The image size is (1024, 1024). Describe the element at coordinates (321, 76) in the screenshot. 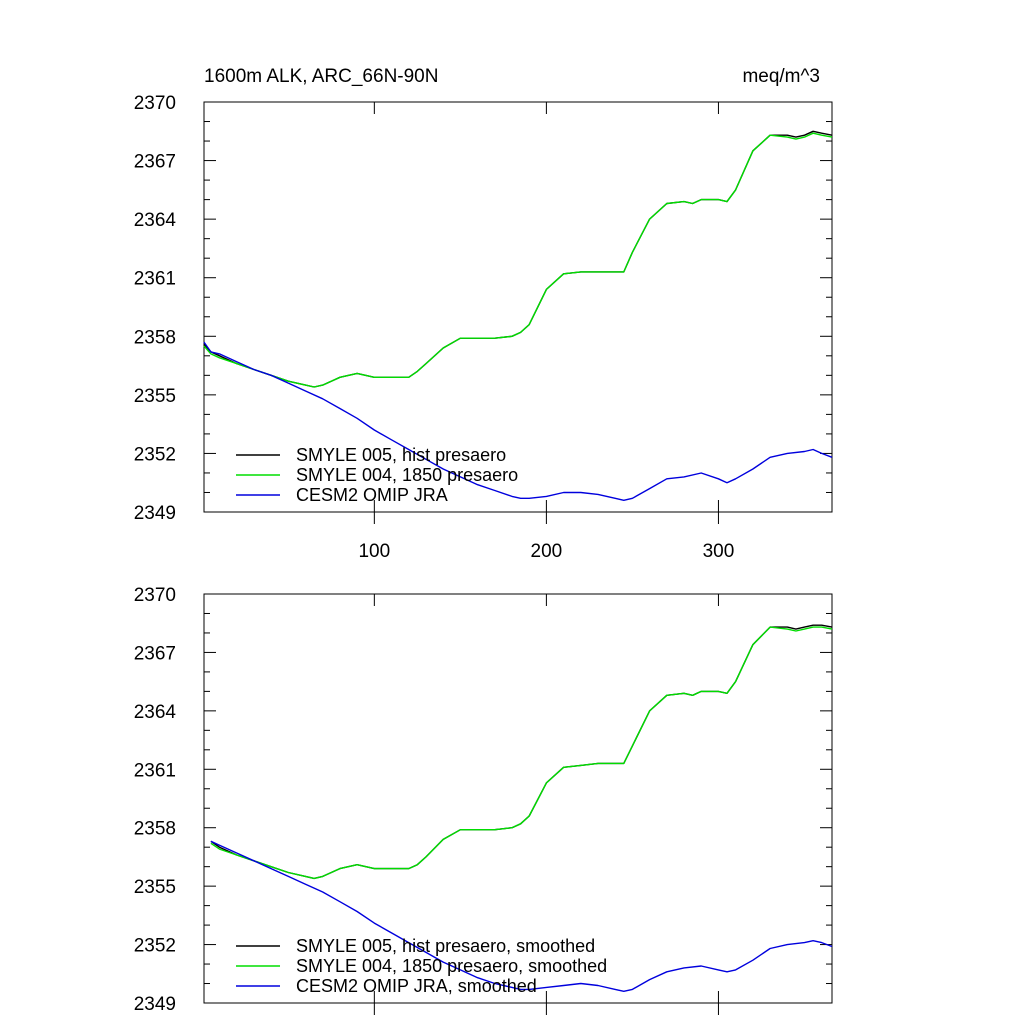

I see `chart-title: 1600m ALK, ARC_66N-90N` at that location.